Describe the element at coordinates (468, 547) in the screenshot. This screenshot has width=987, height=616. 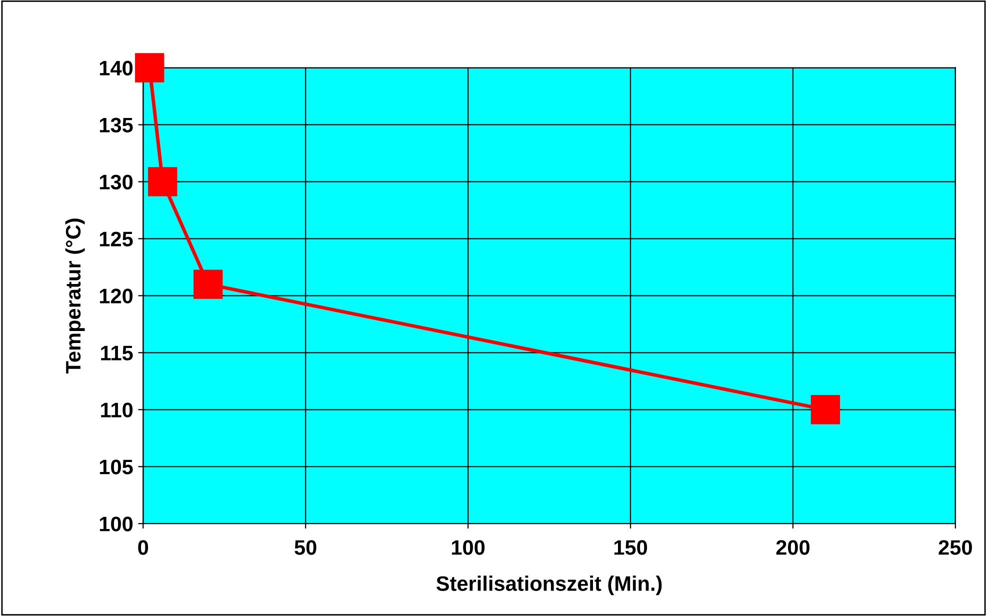
I see `x-tick-label: 100` at that location.